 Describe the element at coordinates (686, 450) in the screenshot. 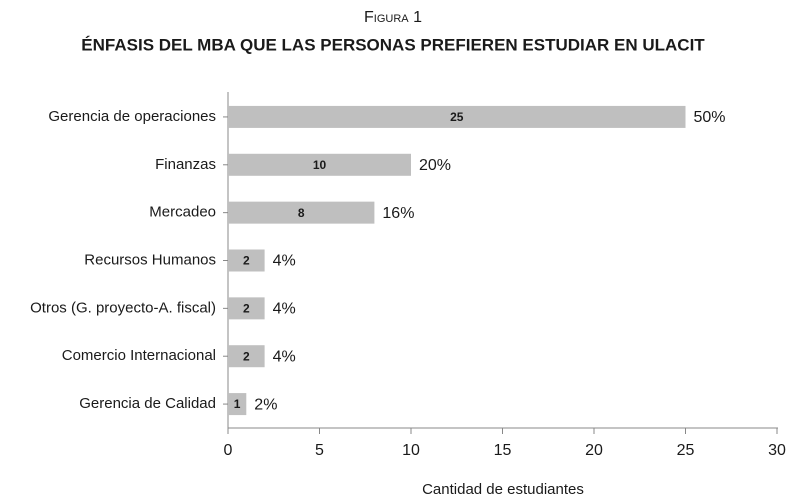

I see `x-tick-label: 25` at that location.